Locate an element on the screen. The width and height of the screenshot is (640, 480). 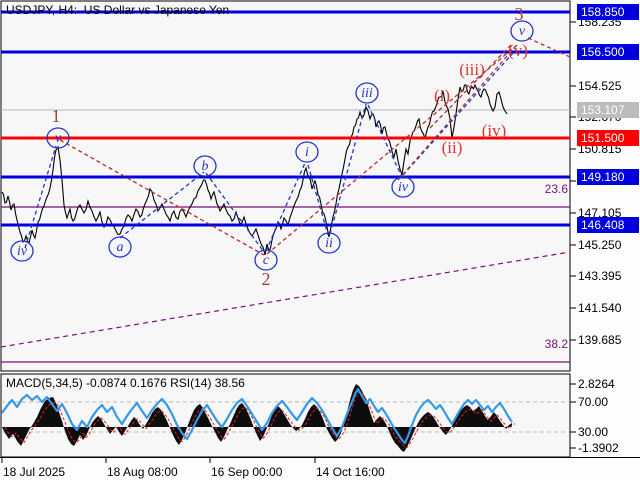
price-tick-label: 147.105 is located at coordinates (600, 213).